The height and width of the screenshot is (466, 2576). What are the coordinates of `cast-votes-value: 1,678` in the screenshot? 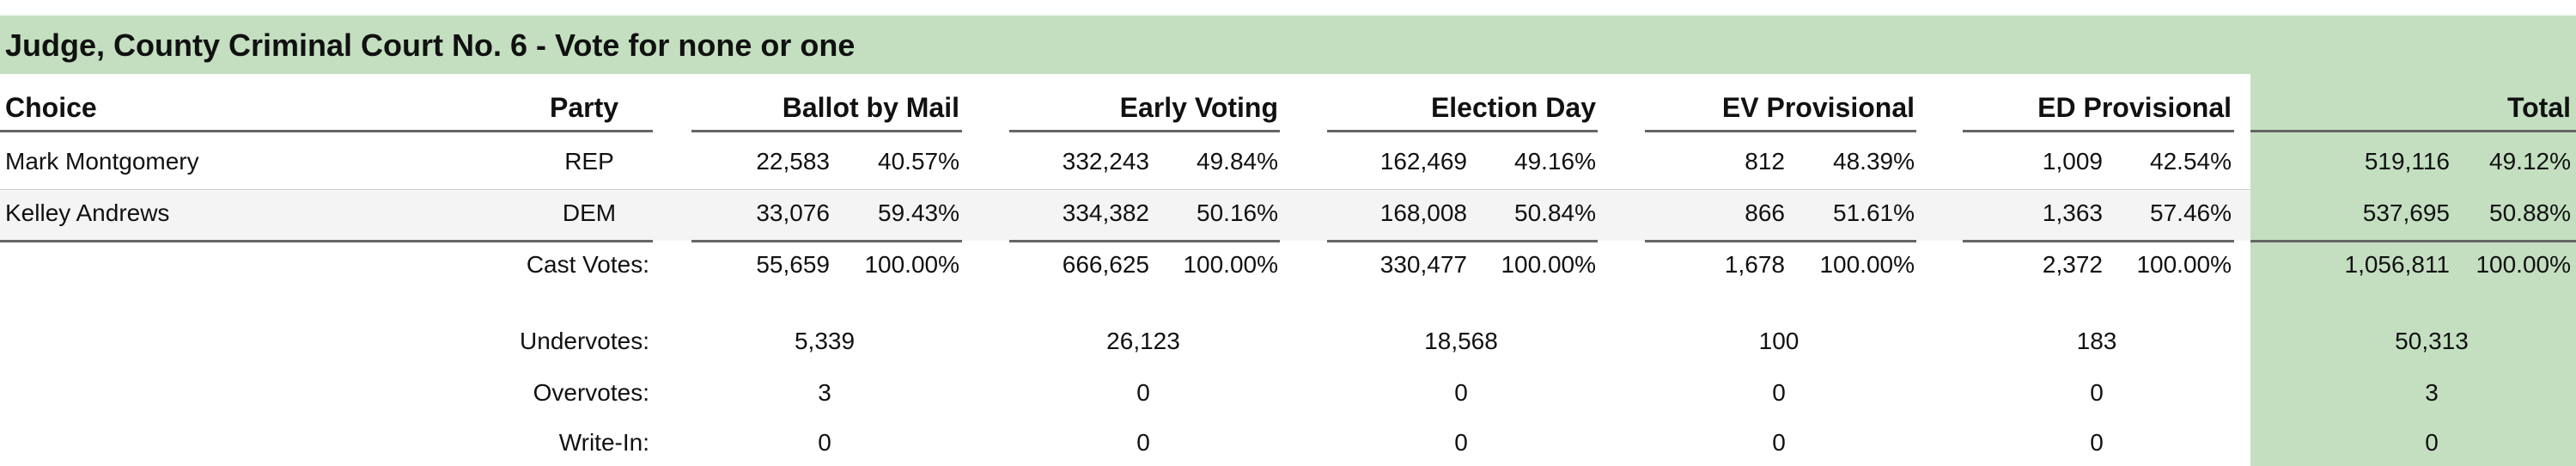 It's located at (1754, 264).